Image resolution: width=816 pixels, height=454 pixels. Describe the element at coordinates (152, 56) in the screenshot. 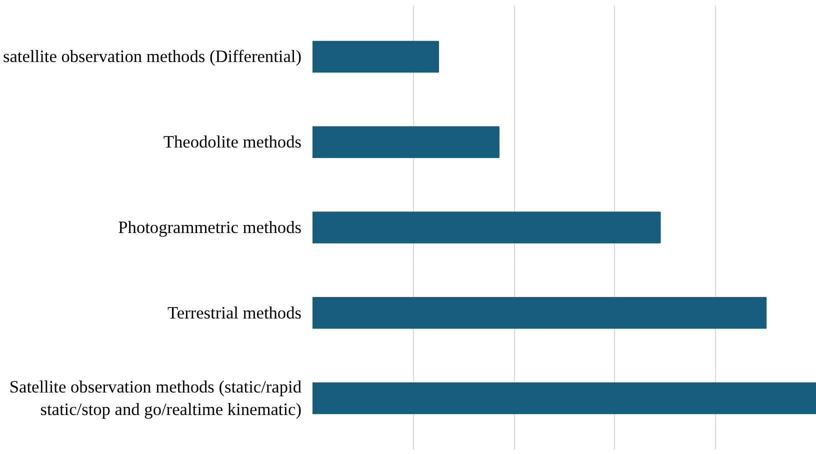

I see `y-tick-label: satellite observation methods (Differential)` at that location.